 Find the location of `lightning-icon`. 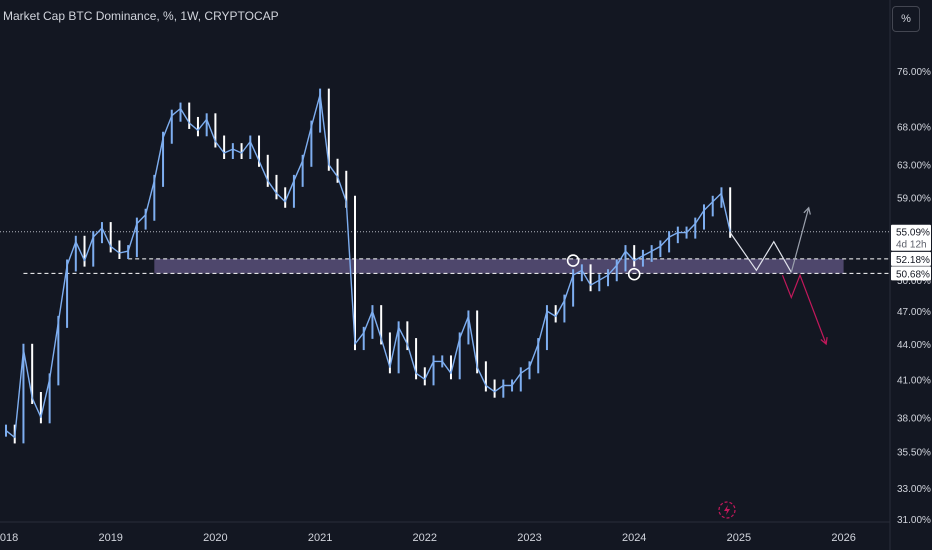

lightning-icon is located at coordinates (727, 510).